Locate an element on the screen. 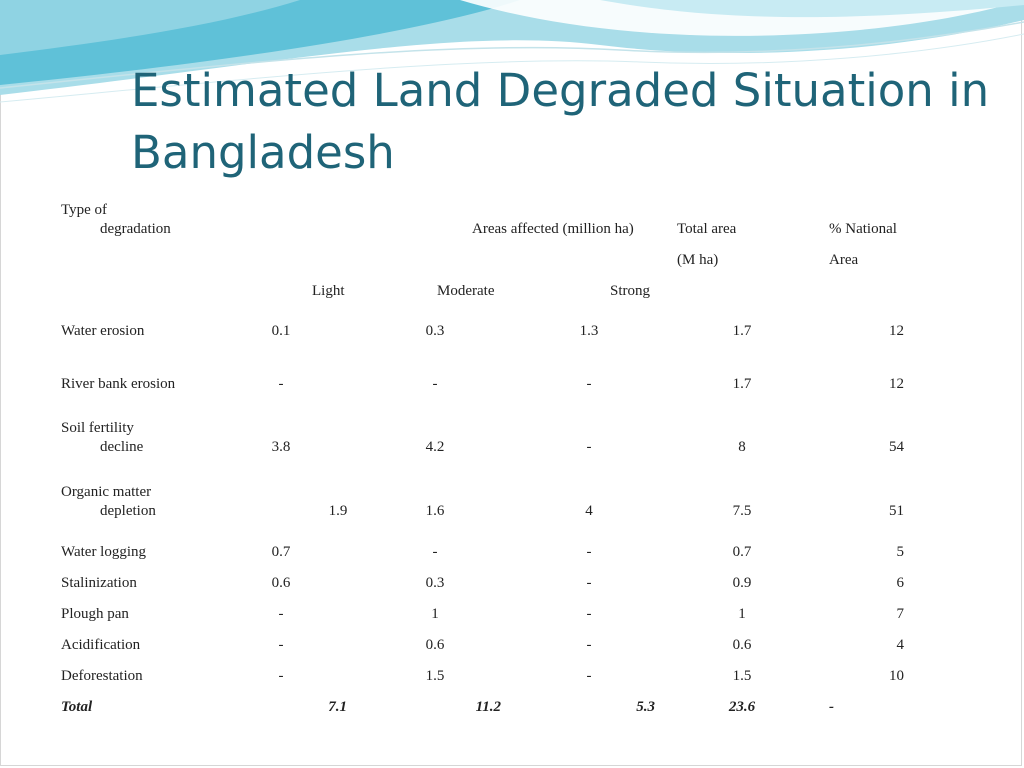 The width and height of the screenshot is (1024, 768). header-type-line1: Type of is located at coordinates (84, 210).